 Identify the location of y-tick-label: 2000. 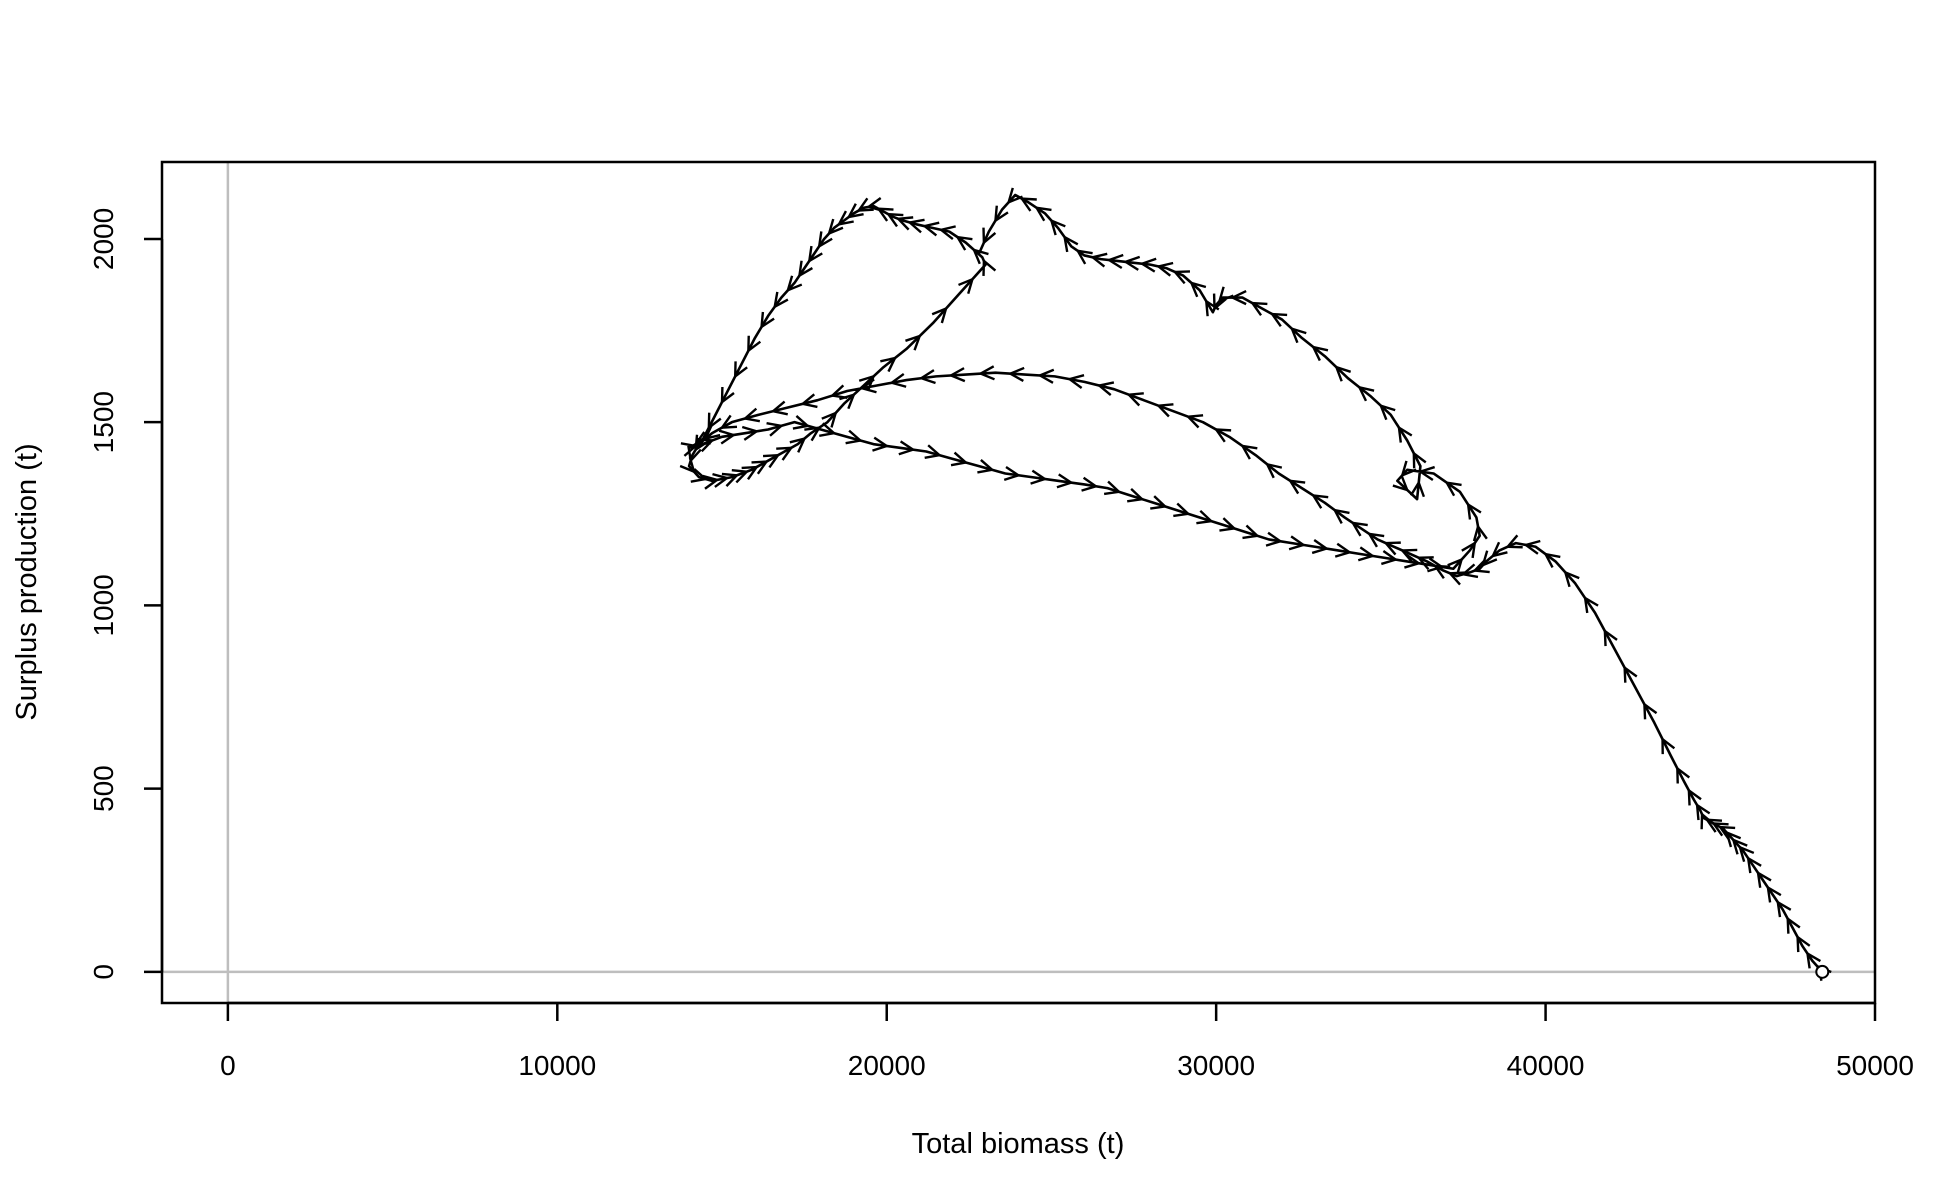
(103, 239).